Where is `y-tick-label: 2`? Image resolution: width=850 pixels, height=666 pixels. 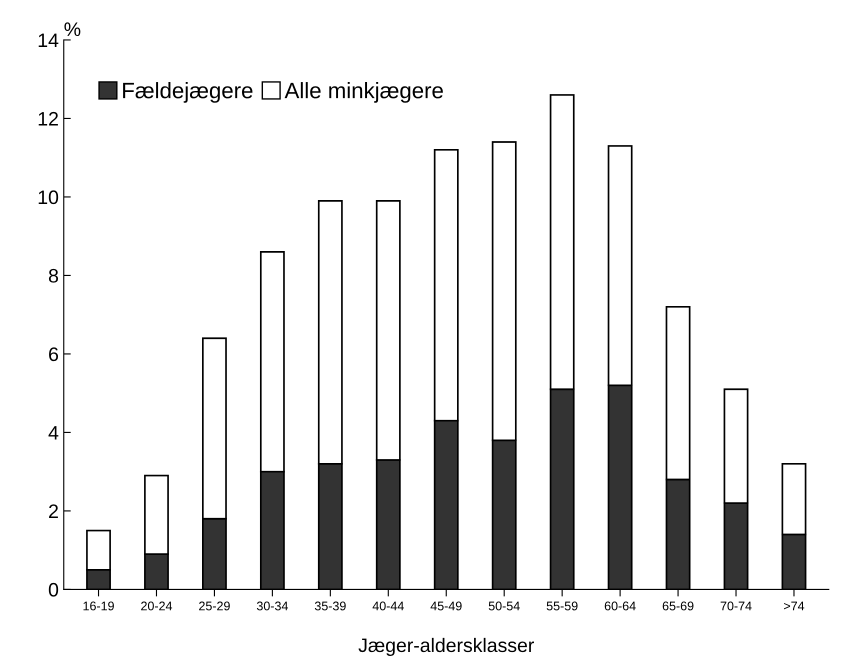 y-tick-label: 2 is located at coordinates (53, 511).